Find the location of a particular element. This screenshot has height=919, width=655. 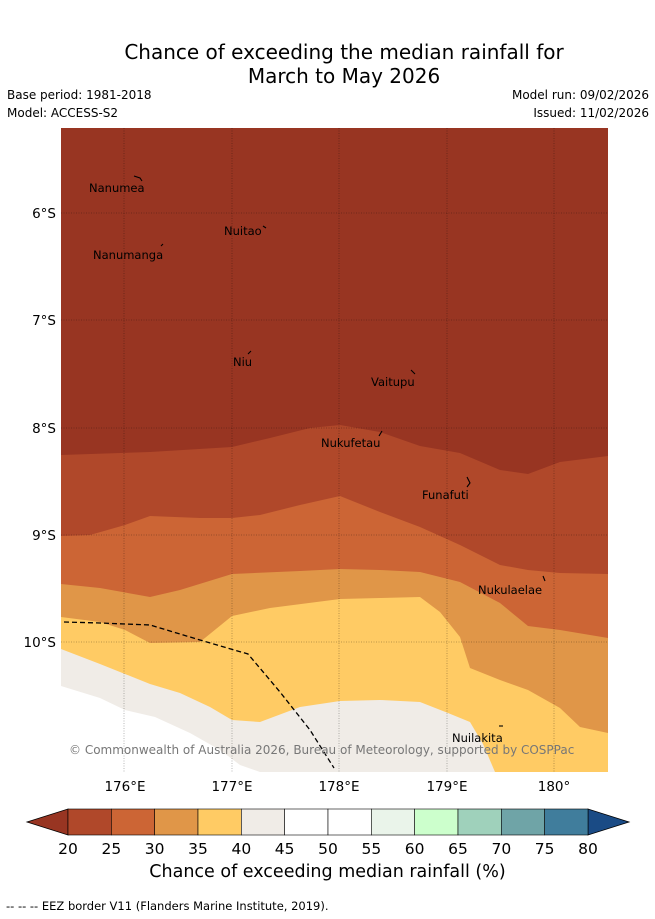

colorbar-tick-label: 60 is located at coordinates (415, 849).